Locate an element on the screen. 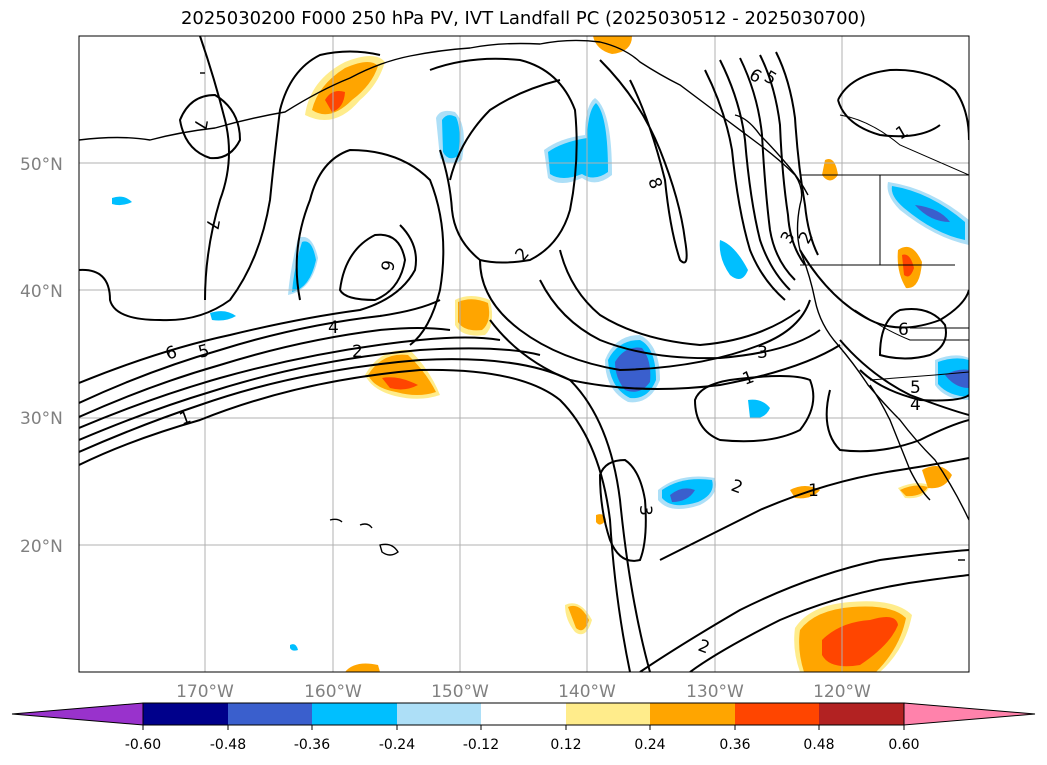  colorbar-tick-0: -0.60 is located at coordinates (143, 745).